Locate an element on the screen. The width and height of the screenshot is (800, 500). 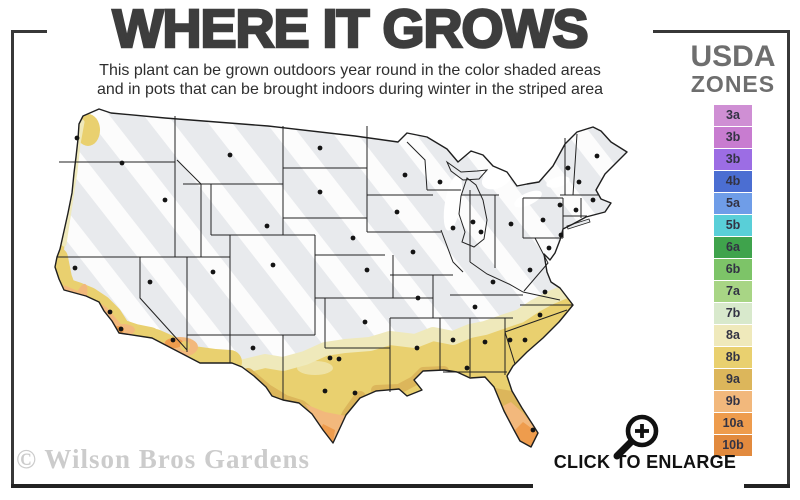
frame-bottom-right is located at coordinates (767, 486).